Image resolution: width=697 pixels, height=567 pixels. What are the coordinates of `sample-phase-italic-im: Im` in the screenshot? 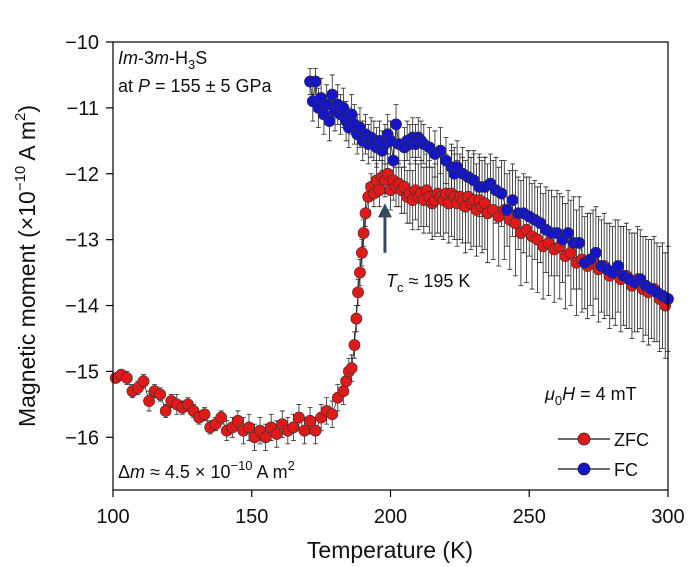 It's located at (128, 58).